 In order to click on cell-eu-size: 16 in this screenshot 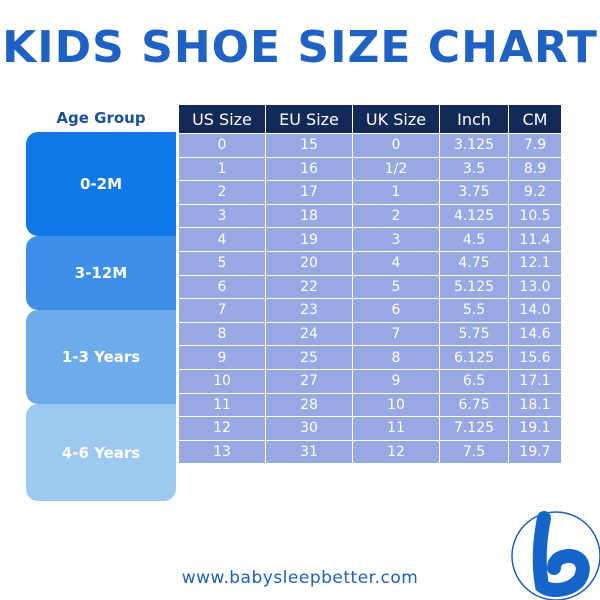, I will do `click(309, 169)`.